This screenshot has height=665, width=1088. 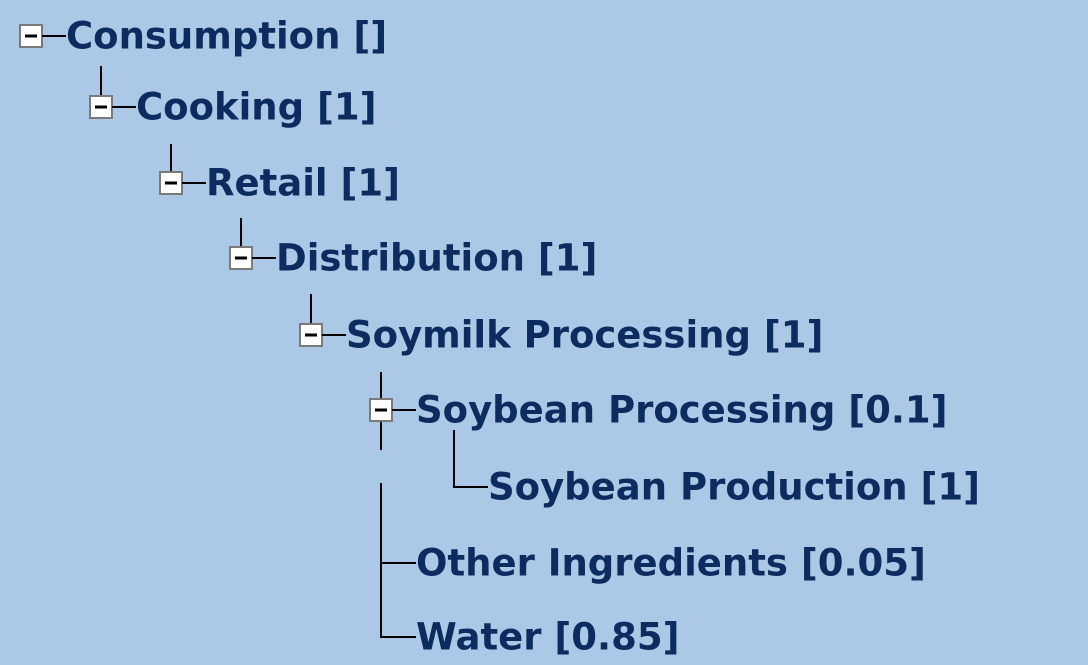 I want to click on node-label: Cooking [1], so click(x=256, y=107).